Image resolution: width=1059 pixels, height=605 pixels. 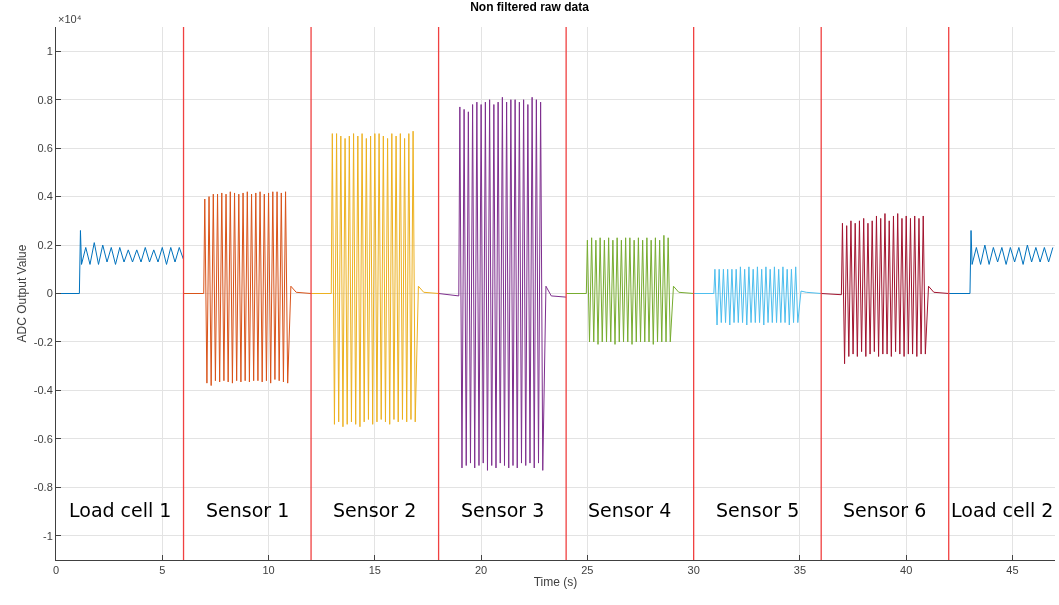 What do you see at coordinates (22, 293) in the screenshot?
I see `y-axis-title: ADC Output Value` at bounding box center [22, 293].